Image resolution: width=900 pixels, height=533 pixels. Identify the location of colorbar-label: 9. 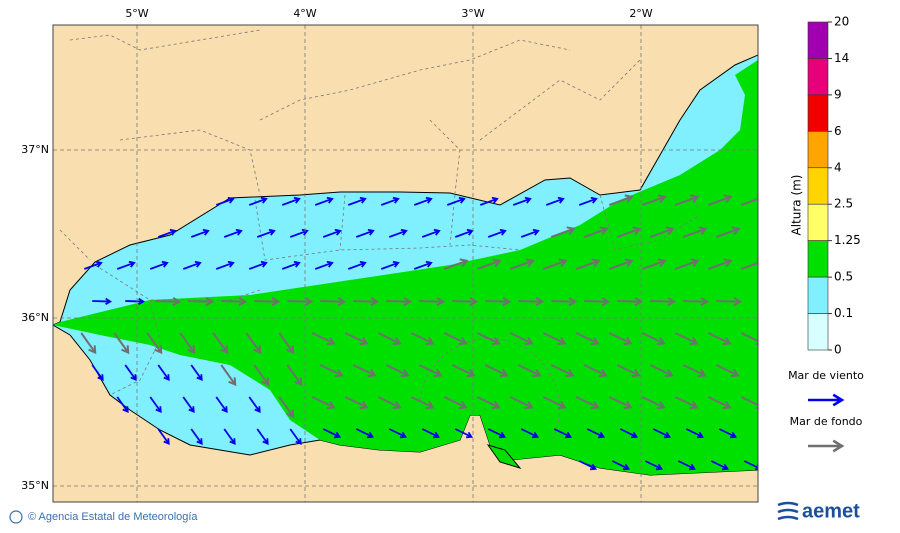
(838, 94).